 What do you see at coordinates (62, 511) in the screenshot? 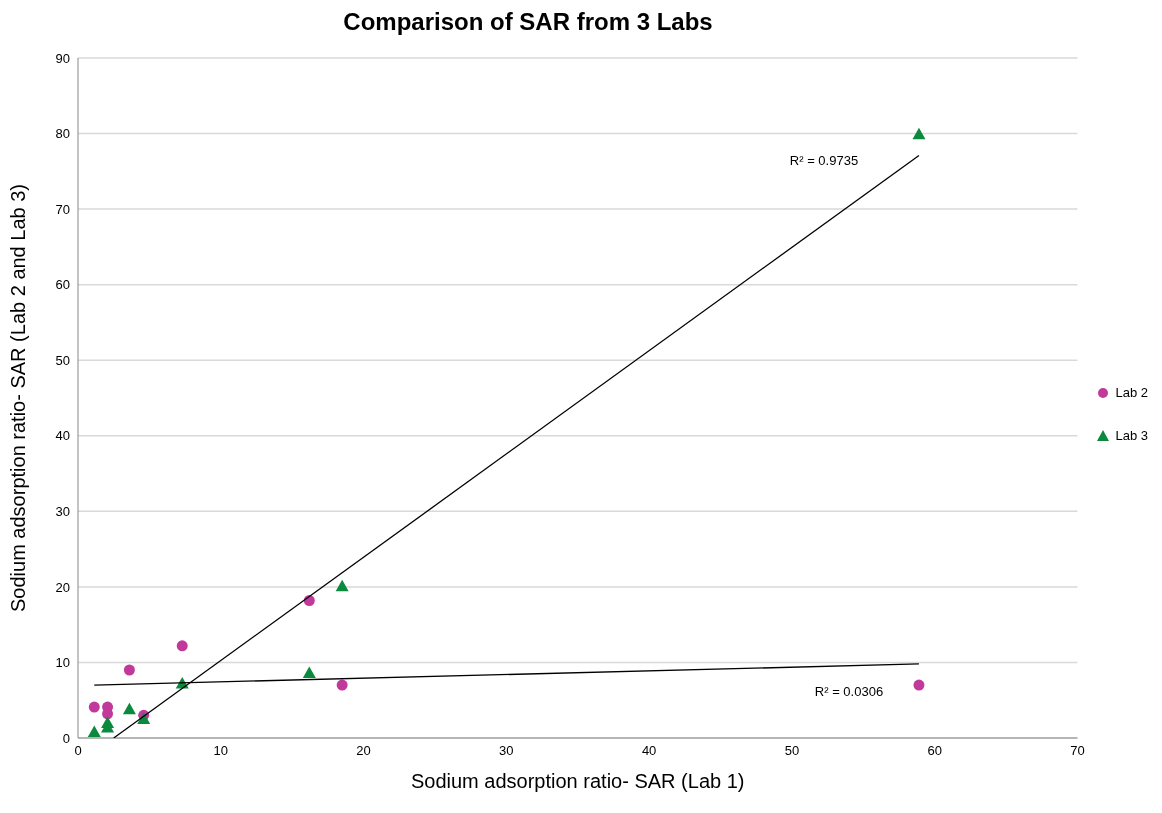
I see `y-tick-label: 30` at bounding box center [62, 511].